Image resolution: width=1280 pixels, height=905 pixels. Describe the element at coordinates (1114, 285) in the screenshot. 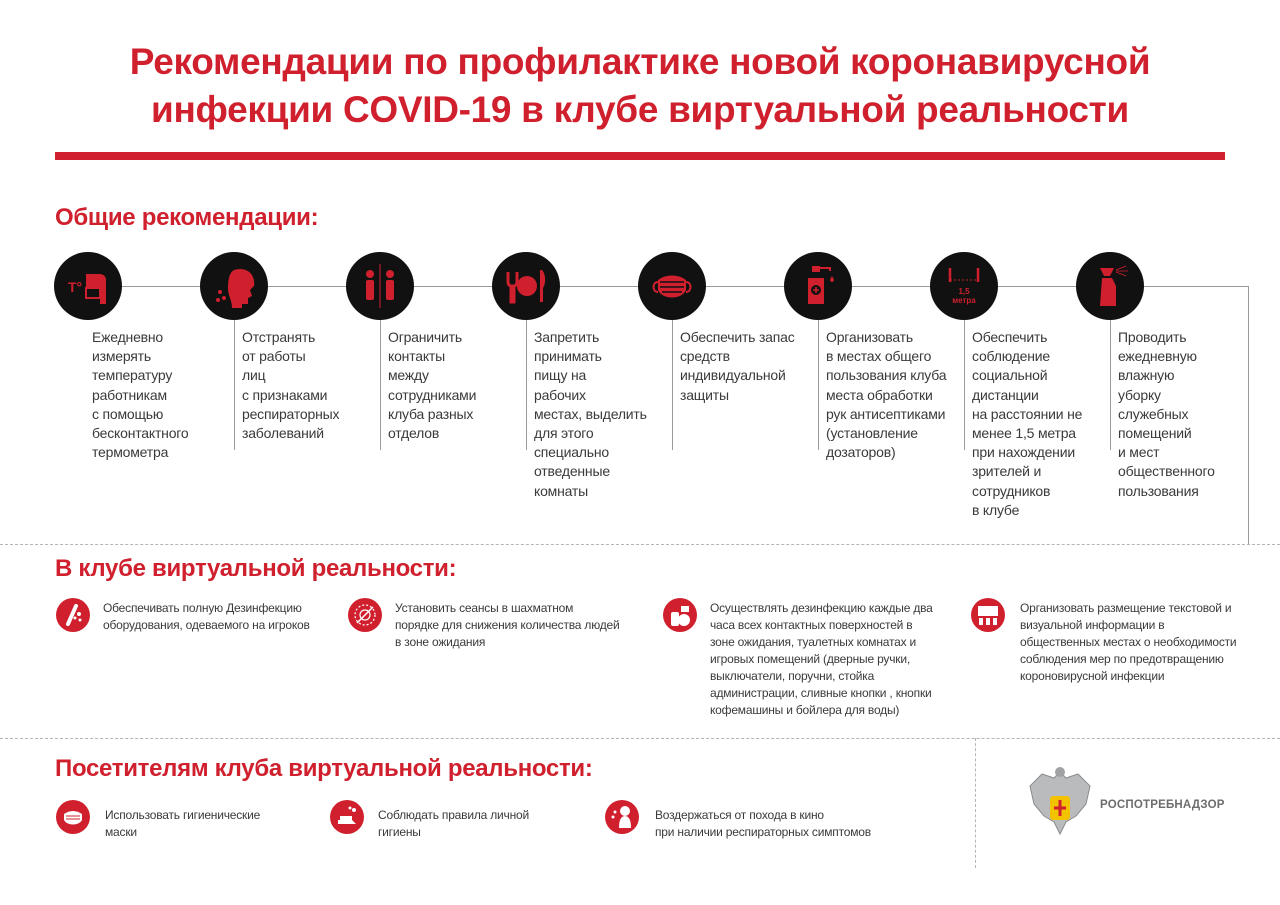

I see `spray-bottle-icon` at that location.